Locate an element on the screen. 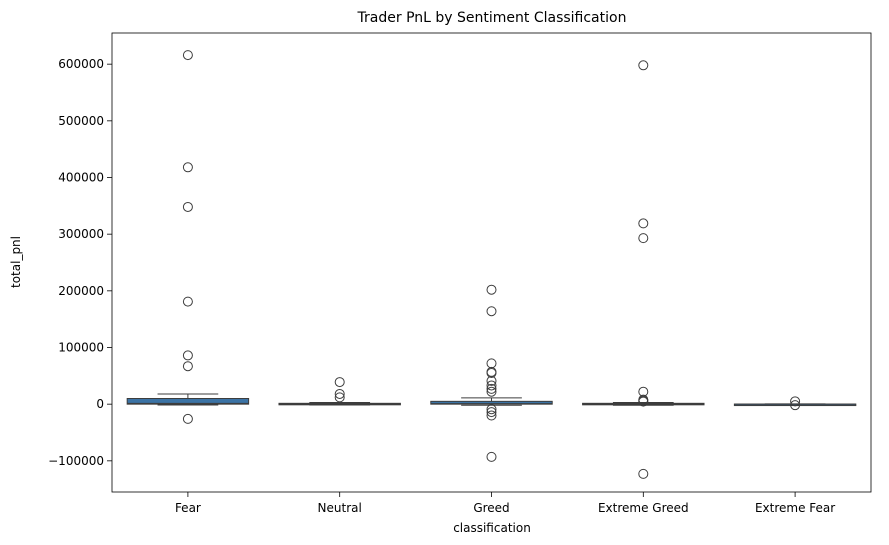 The width and height of the screenshot is (889, 545). box-extreme-greed is located at coordinates (643, 269).